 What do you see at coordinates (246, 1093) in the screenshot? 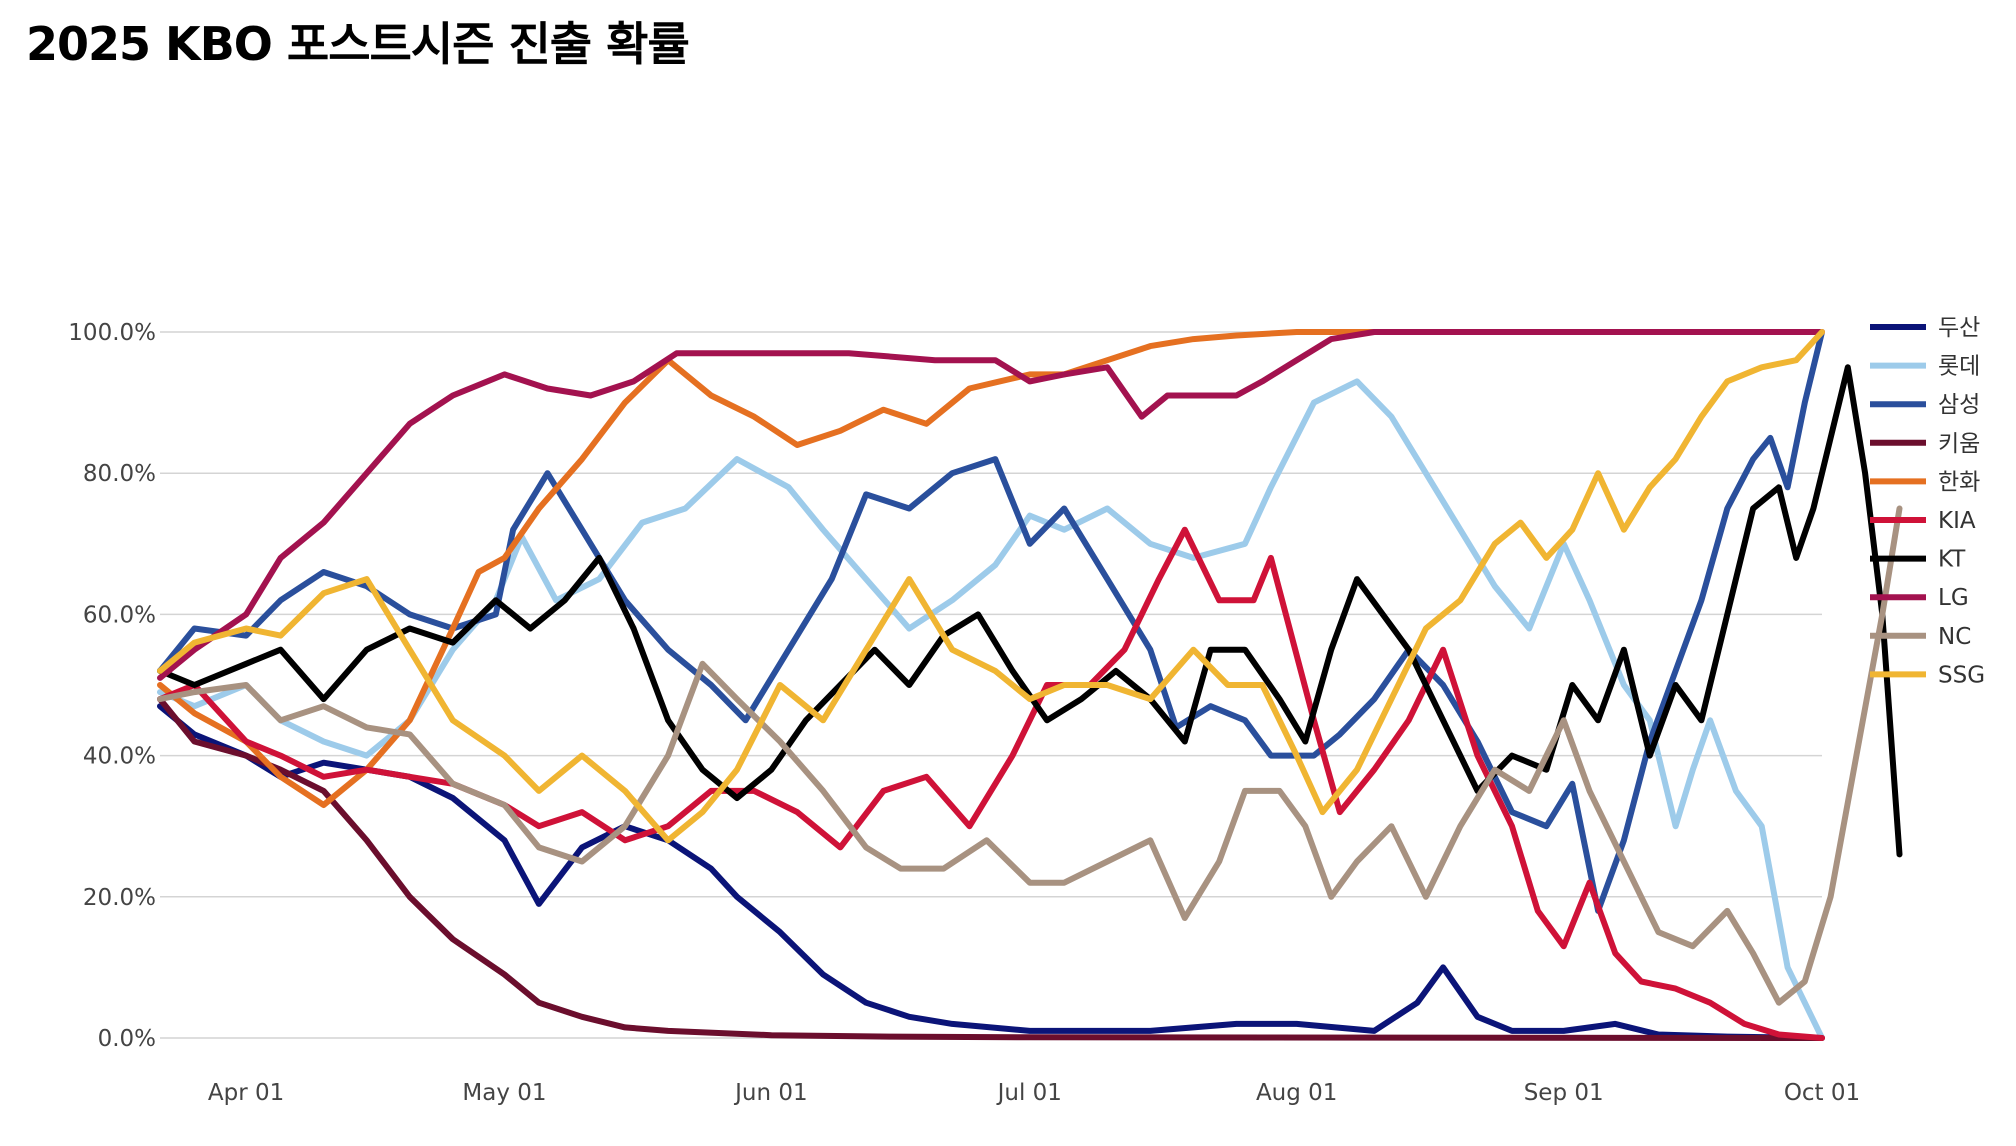
I see `x-tick-label: Apr 01` at bounding box center [246, 1093].